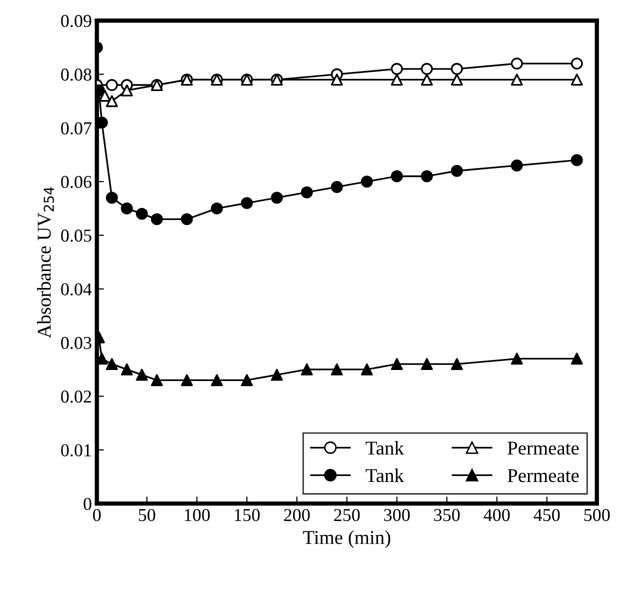  Describe the element at coordinates (346, 539) in the screenshot. I see `x-axis-title: Time (min)` at that location.